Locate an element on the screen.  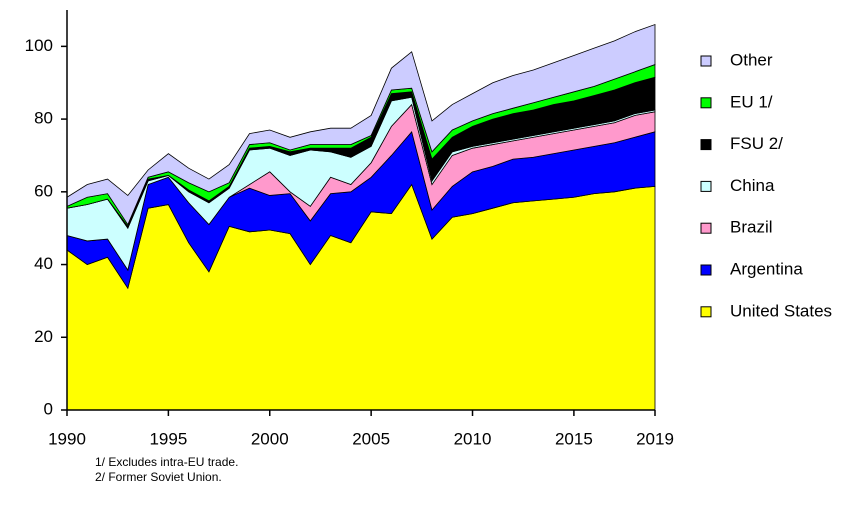
x-tick-label: 2000 is located at coordinates (270, 438).